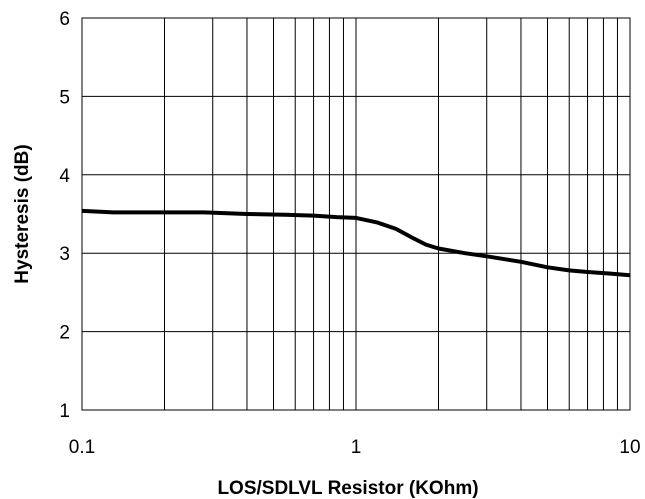  Describe the element at coordinates (64, 333) in the screenshot. I see `y-tick-label: 2` at that location.